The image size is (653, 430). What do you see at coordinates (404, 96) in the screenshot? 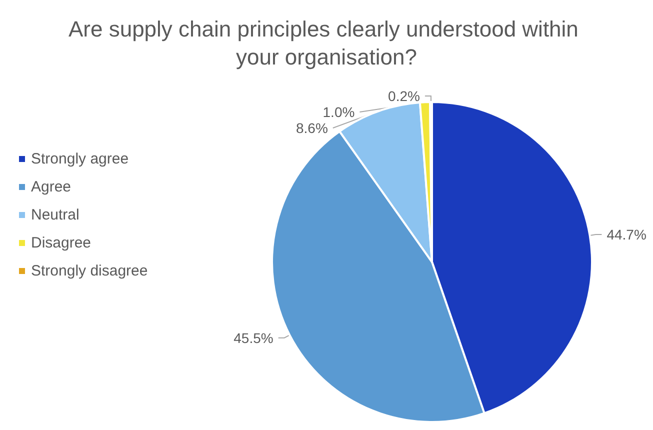
I see `data-label: 0.2%` at bounding box center [404, 96].